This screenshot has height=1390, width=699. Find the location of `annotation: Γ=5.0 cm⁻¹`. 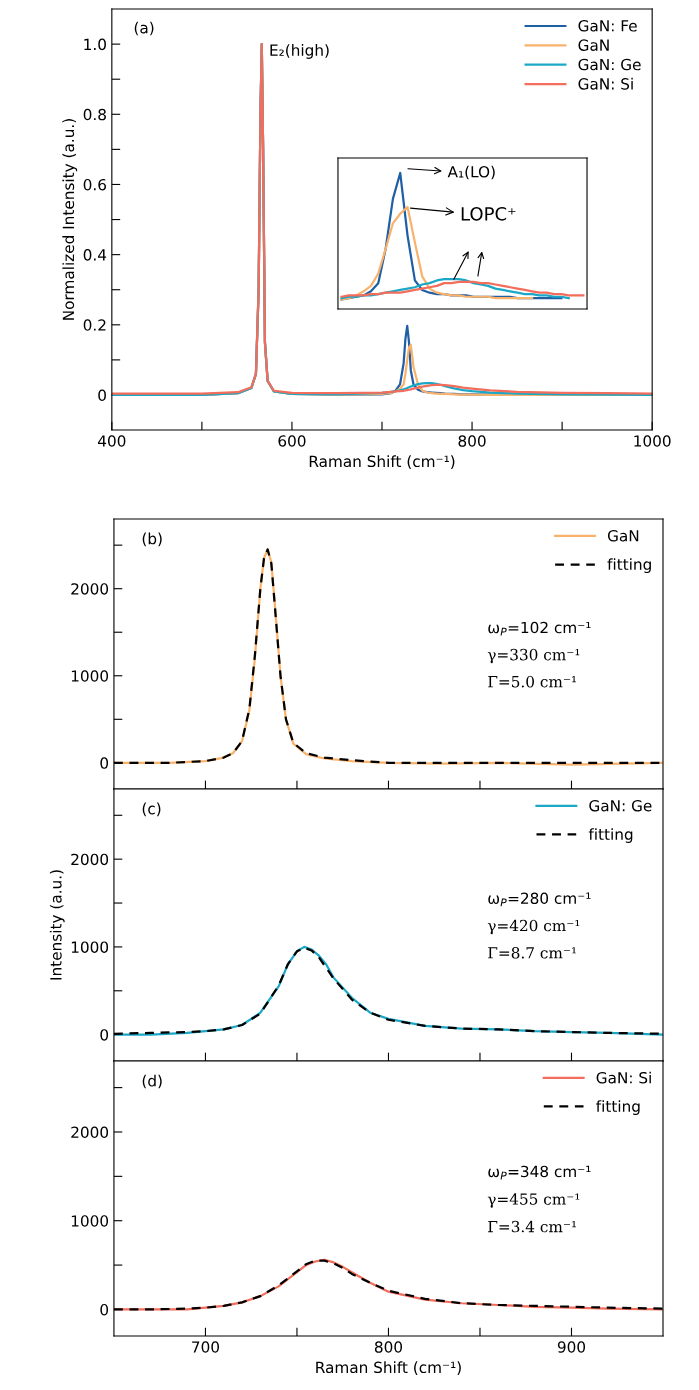

annotation: Γ=5.0 cm⁻¹ is located at coordinates (532, 681).